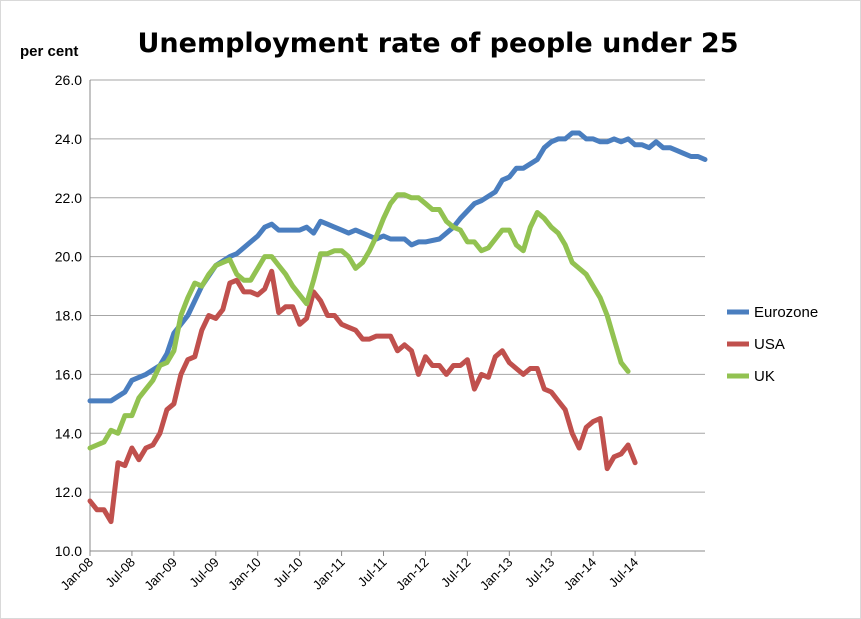 This screenshot has width=861, height=619. I want to click on y-axis-unit-label: per cent, so click(49, 51).